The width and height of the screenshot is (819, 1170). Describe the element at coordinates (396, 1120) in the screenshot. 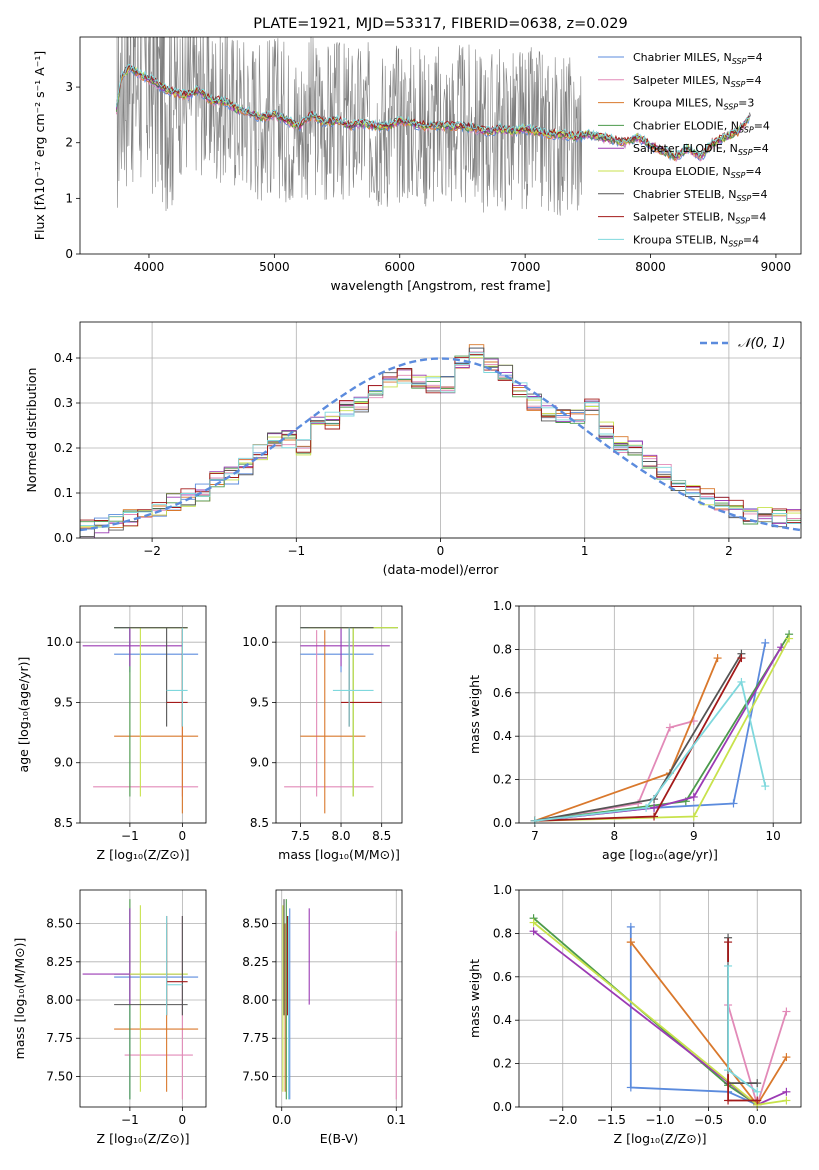

I see `x-tick-label: 0.1` at that location.